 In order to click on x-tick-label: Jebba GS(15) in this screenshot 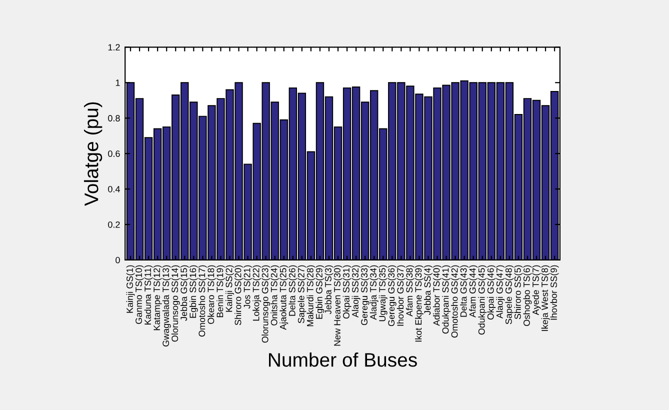, I will do `click(184, 293)`.